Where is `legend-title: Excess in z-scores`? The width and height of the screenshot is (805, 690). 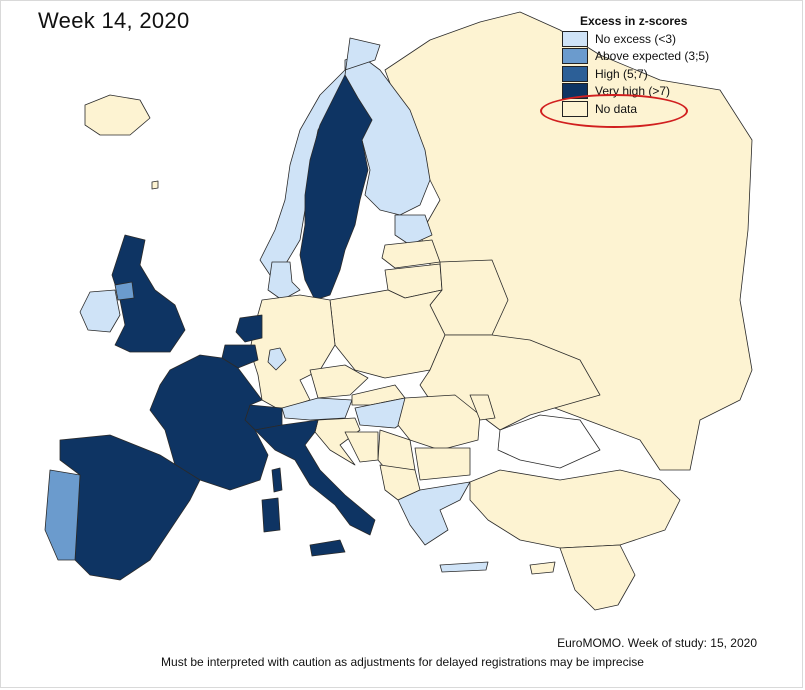 legend-title: Excess in z-scores is located at coordinates (634, 21).